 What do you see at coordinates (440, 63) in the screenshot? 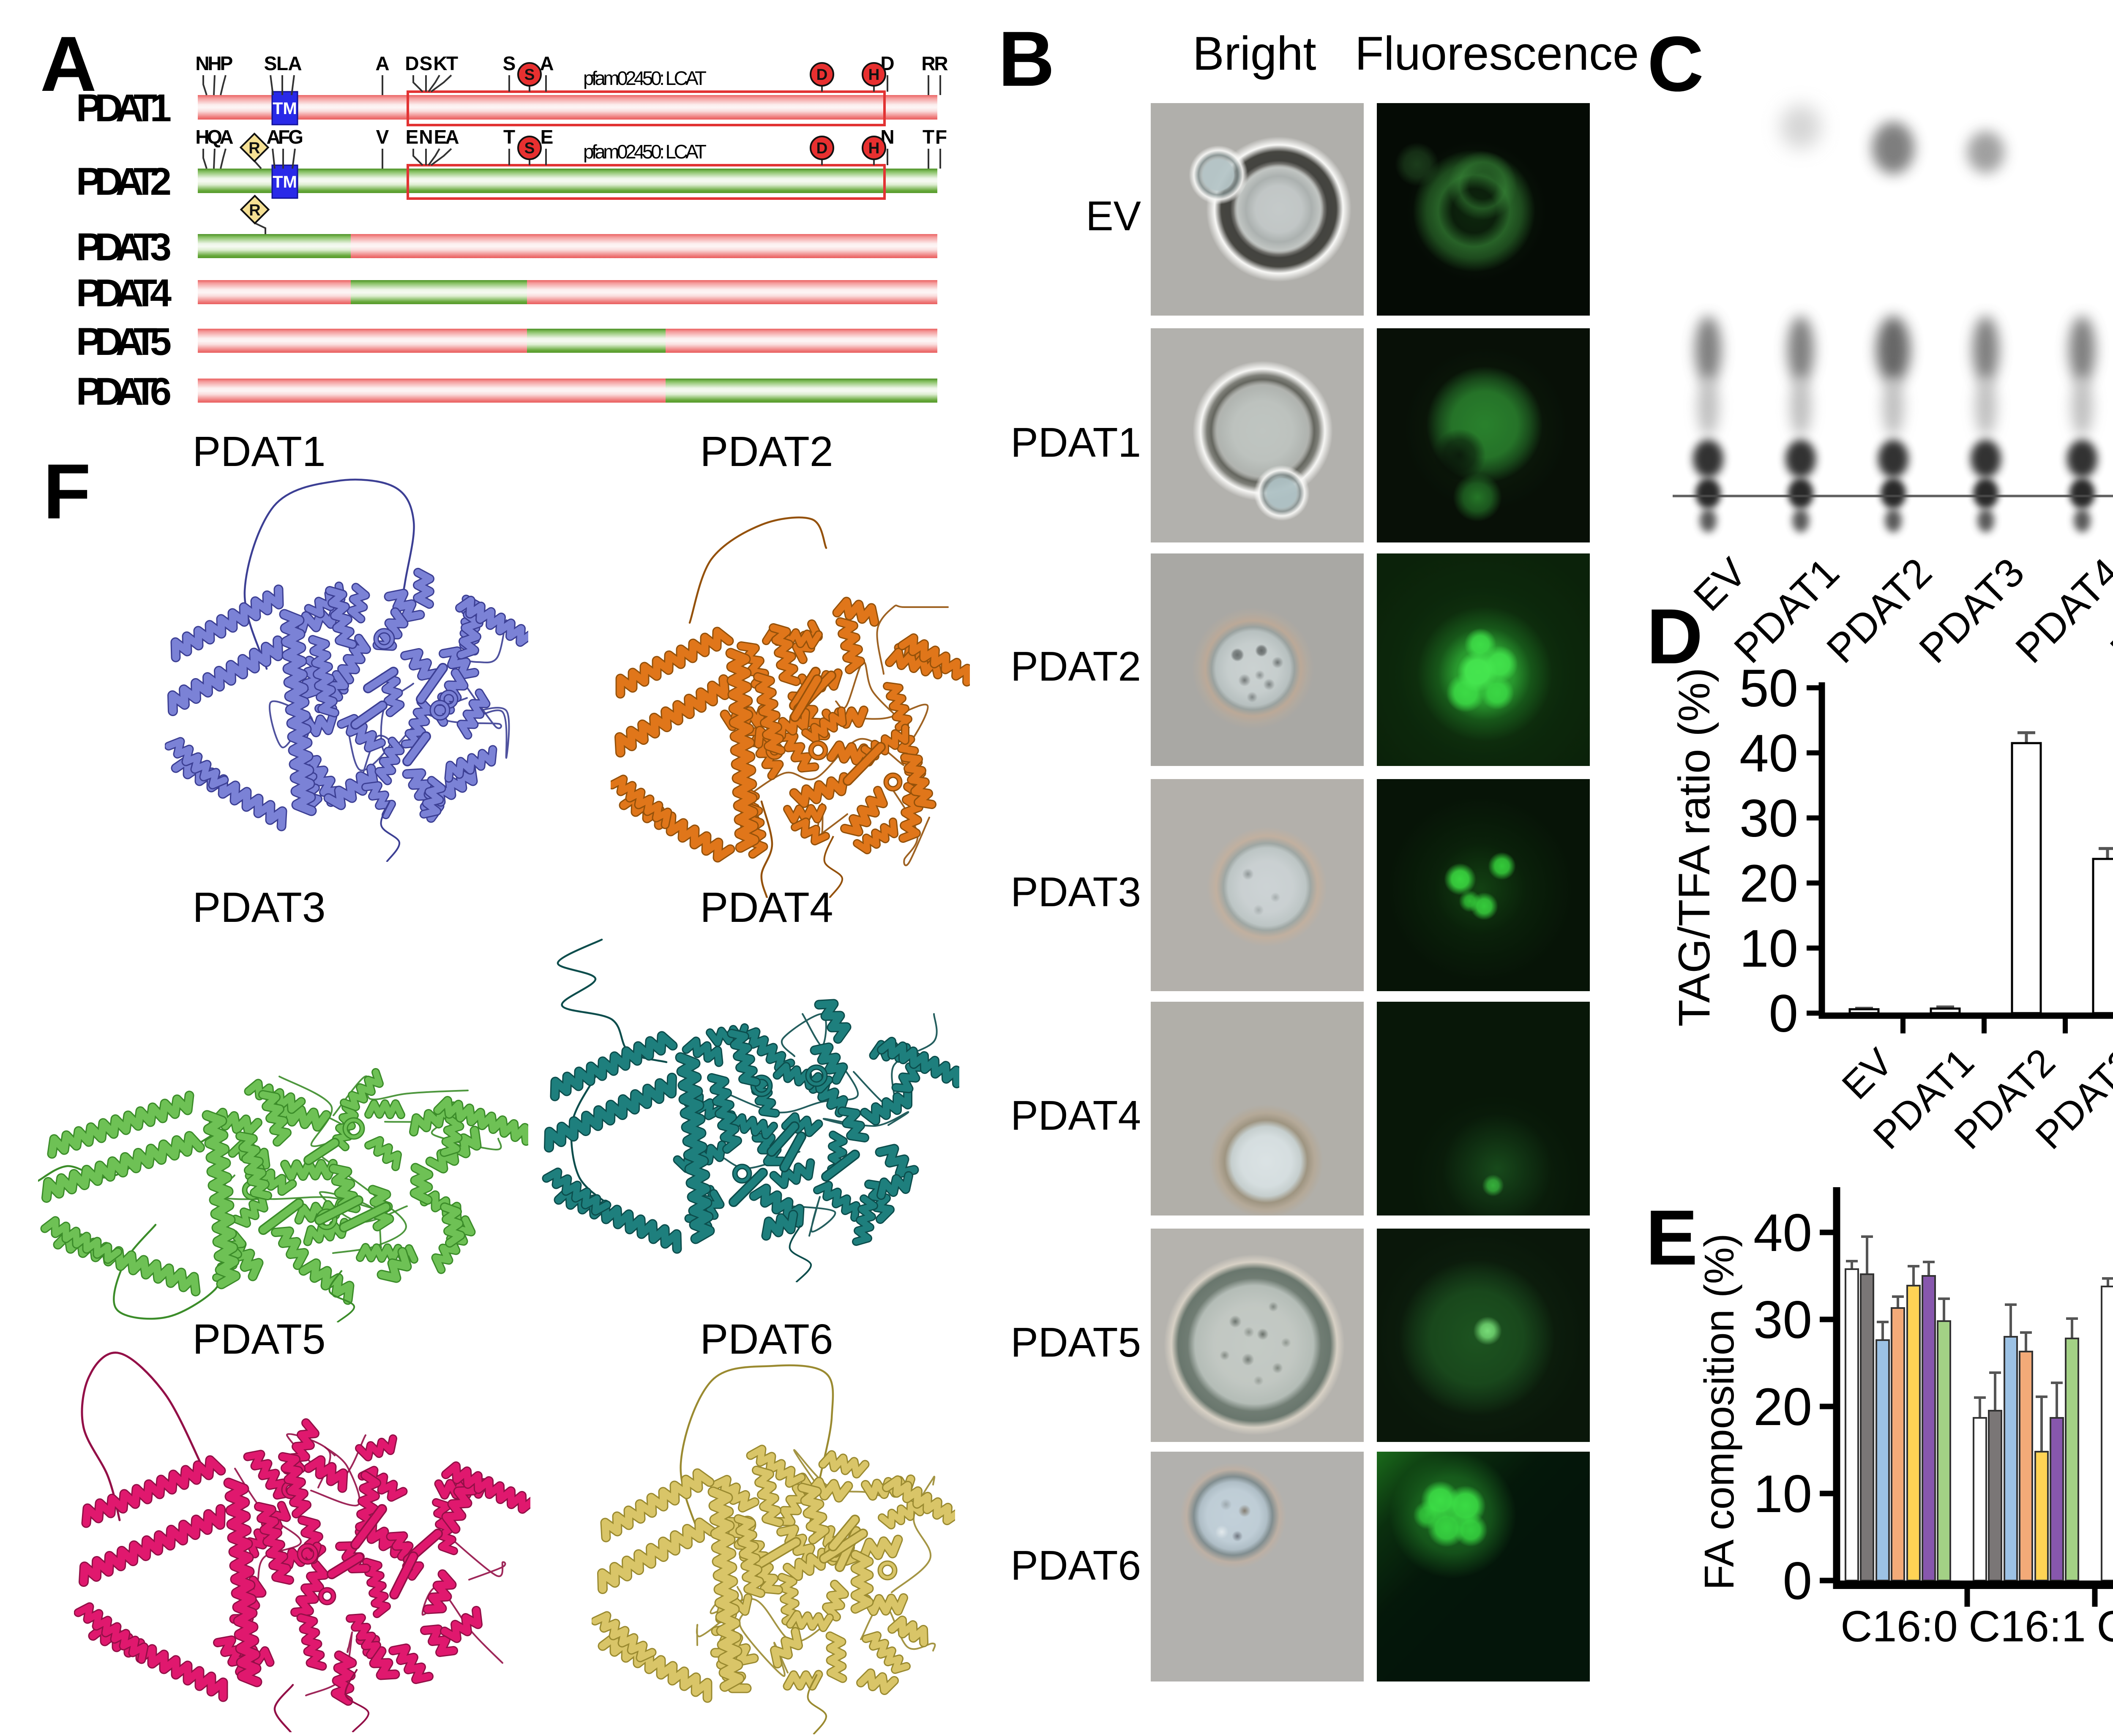
I see `svg-text: K` at bounding box center [440, 63].